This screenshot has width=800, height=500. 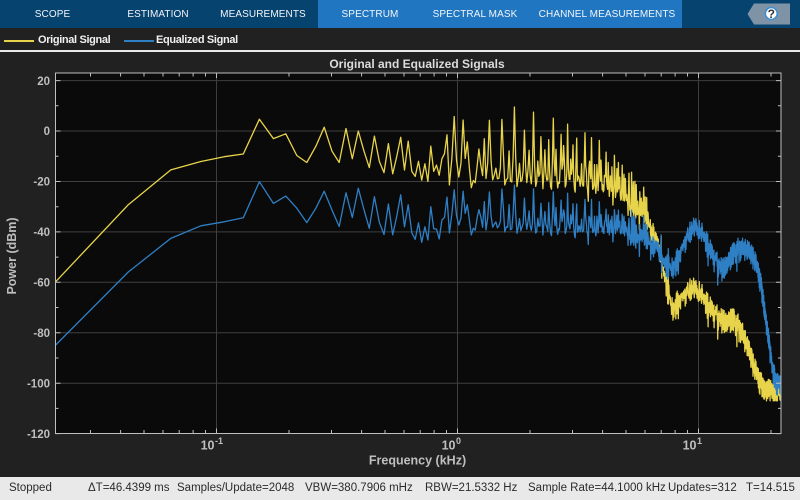 What do you see at coordinates (41, 233) in the screenshot?
I see `svg-text: -40` at bounding box center [41, 233].